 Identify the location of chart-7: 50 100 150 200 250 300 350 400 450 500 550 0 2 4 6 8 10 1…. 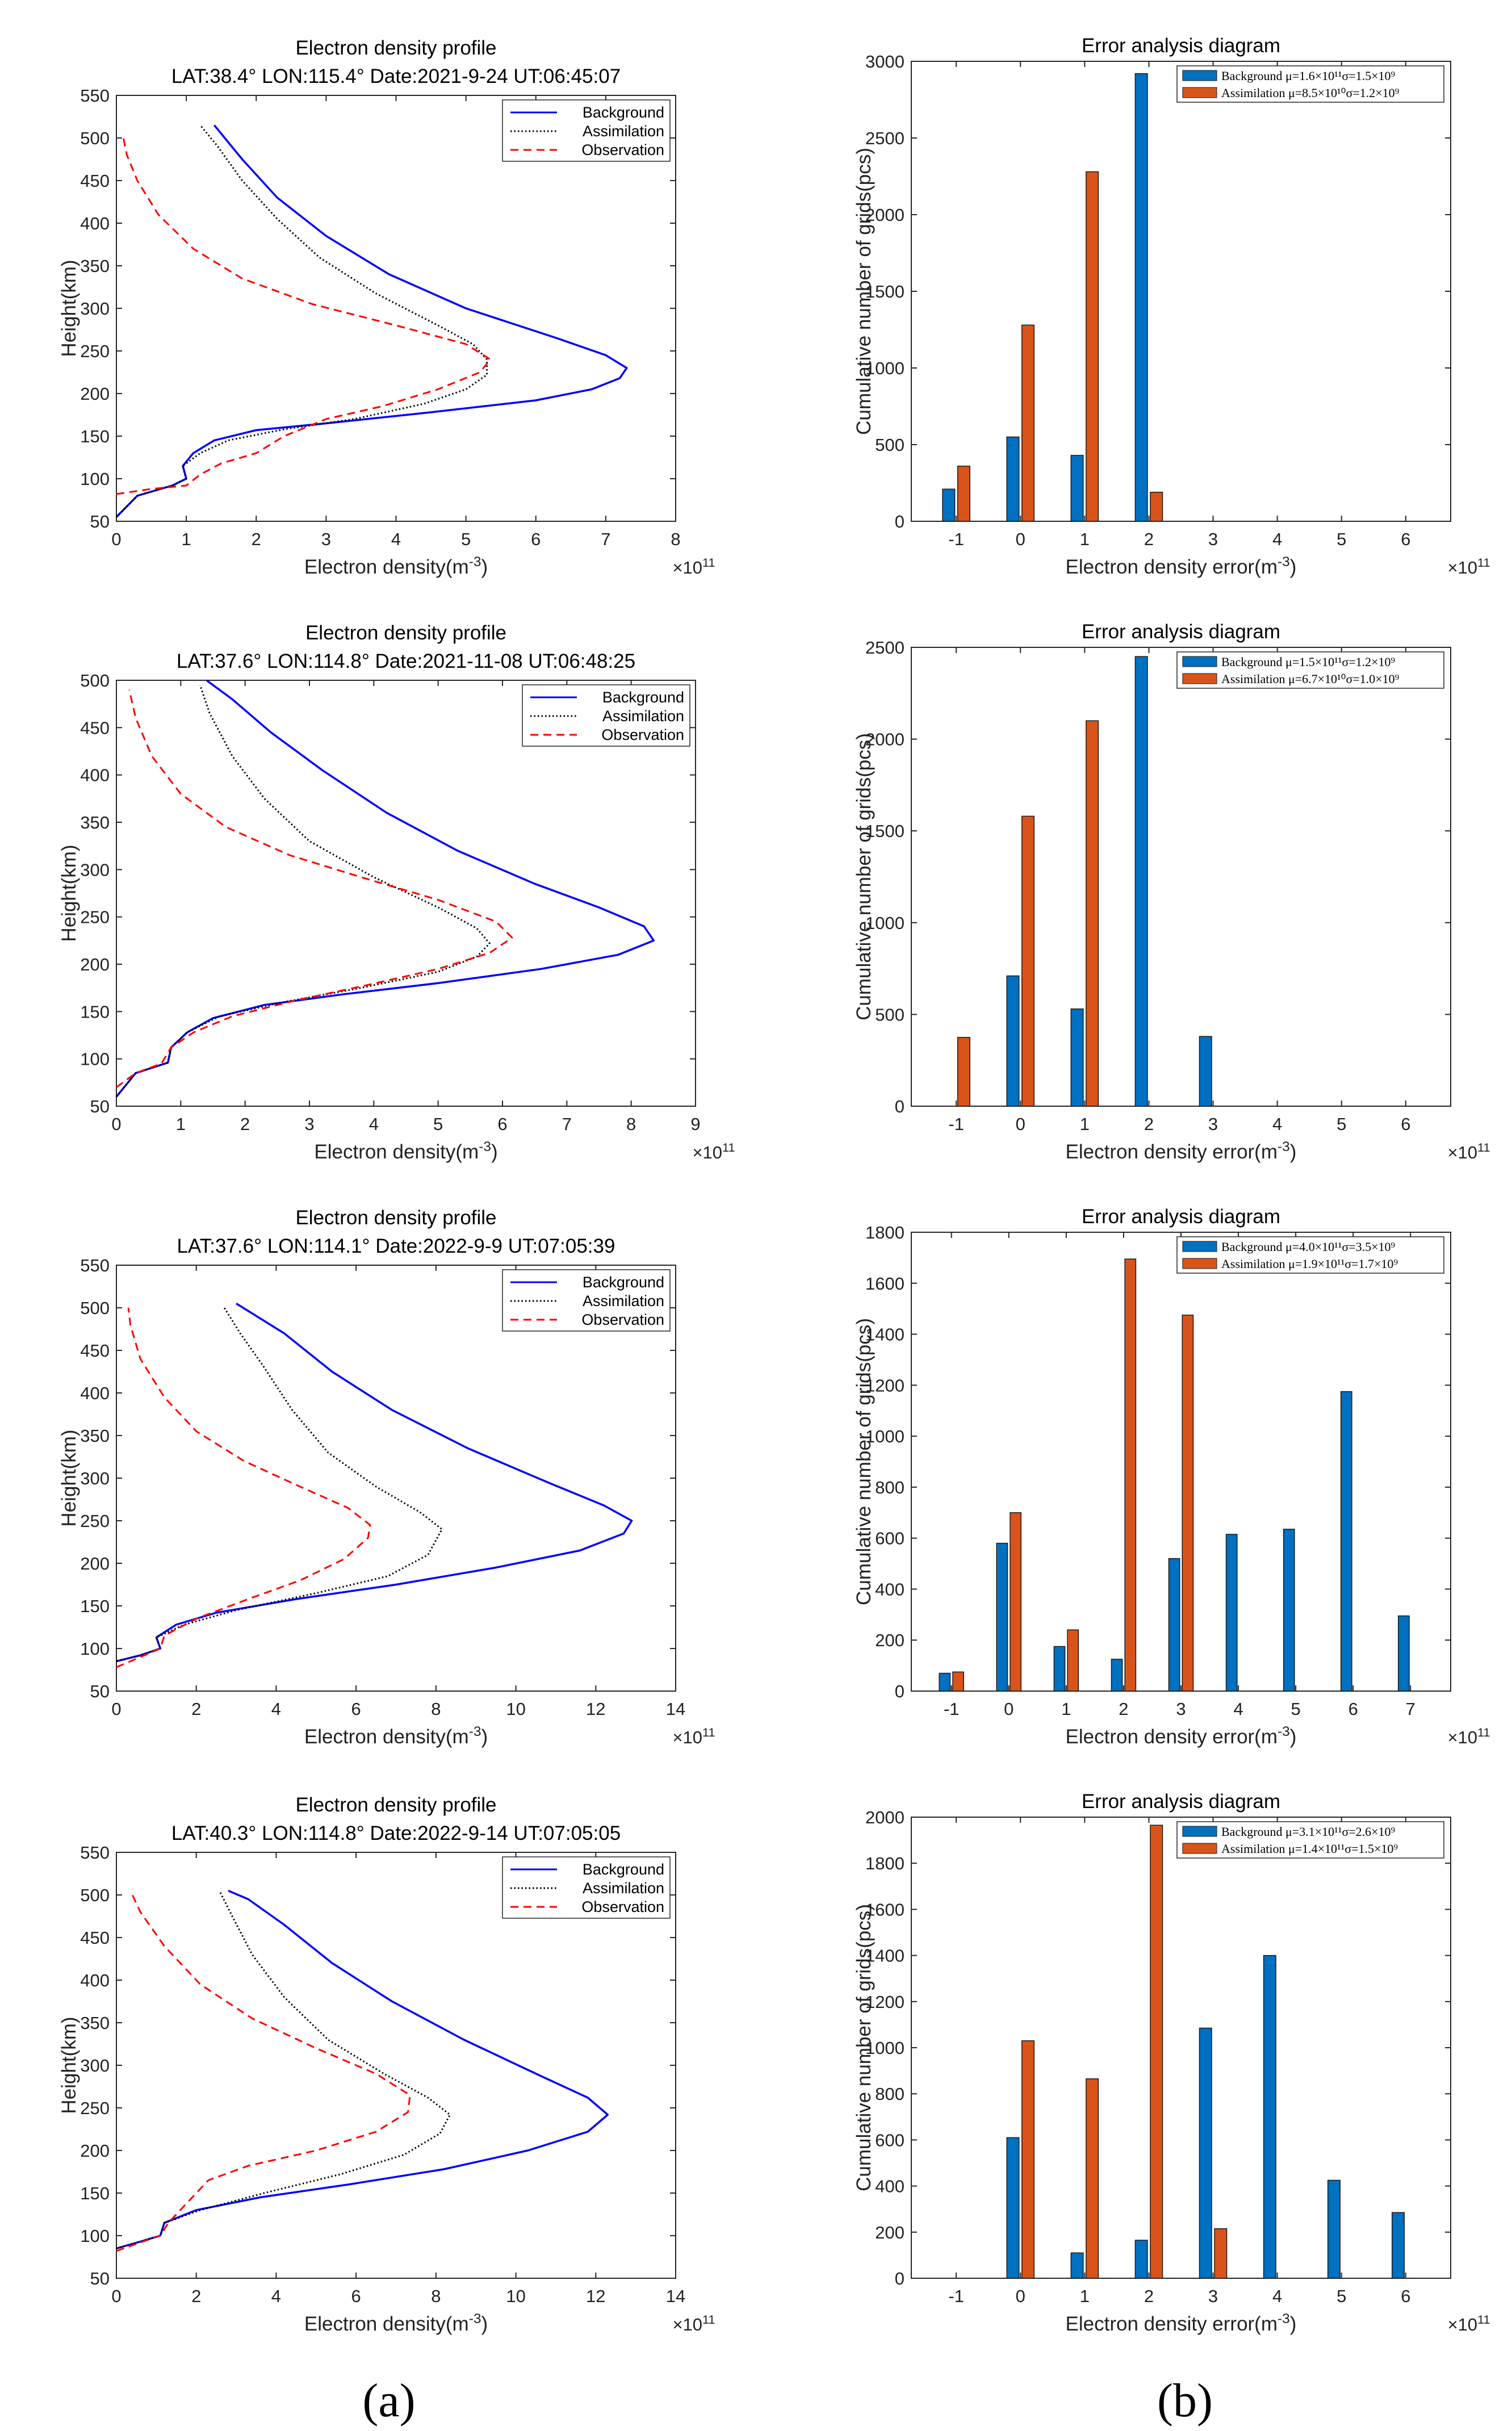
(386, 2065).